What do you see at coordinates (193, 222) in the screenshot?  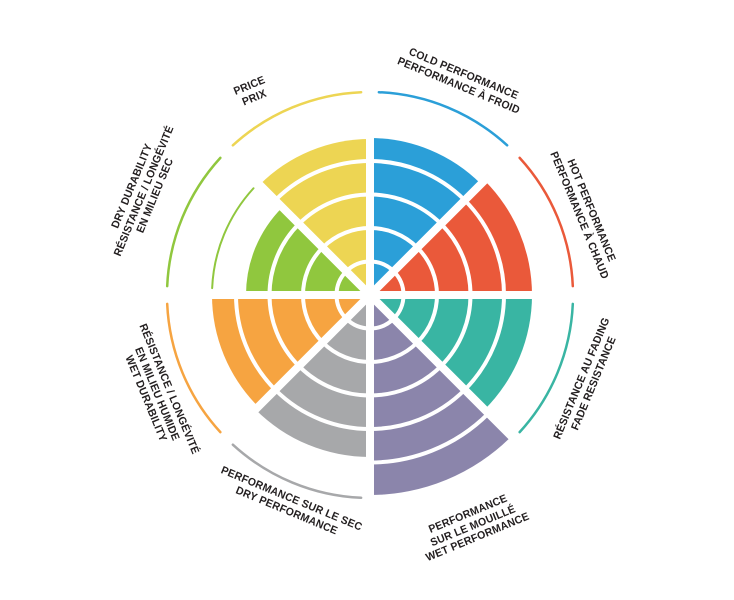 I see `guide-arc-dry-durability` at bounding box center [193, 222].